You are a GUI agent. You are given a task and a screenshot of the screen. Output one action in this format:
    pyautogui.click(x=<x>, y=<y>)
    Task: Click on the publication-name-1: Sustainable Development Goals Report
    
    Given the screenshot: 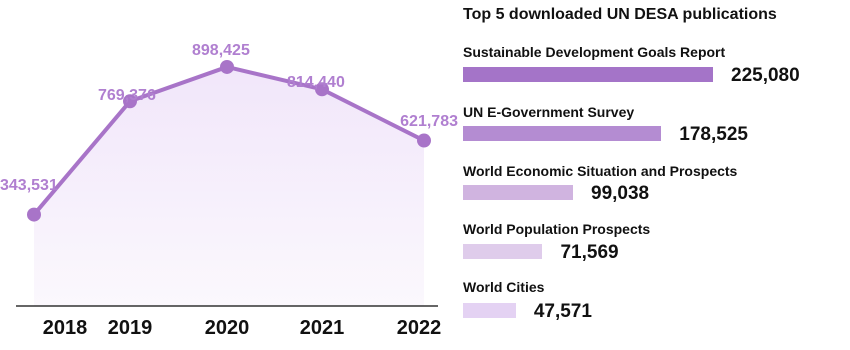 What is the action you would take?
    pyautogui.click(x=594, y=52)
    